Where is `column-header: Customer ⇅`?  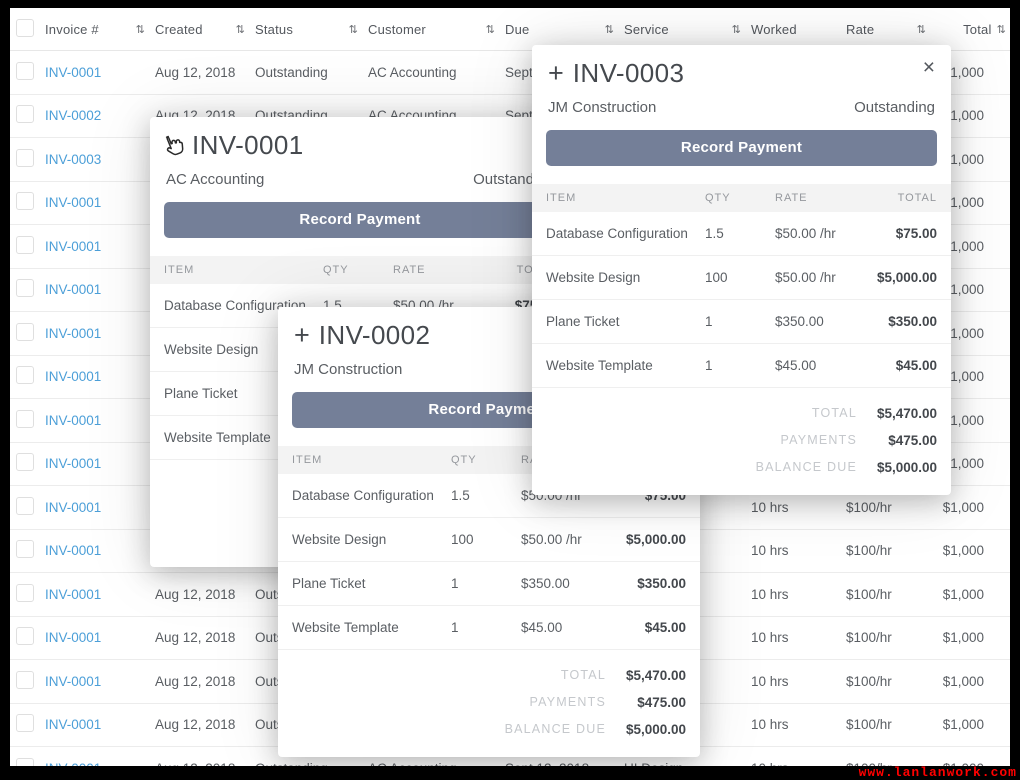
column-header: Customer ⇅ is located at coordinates (436, 29).